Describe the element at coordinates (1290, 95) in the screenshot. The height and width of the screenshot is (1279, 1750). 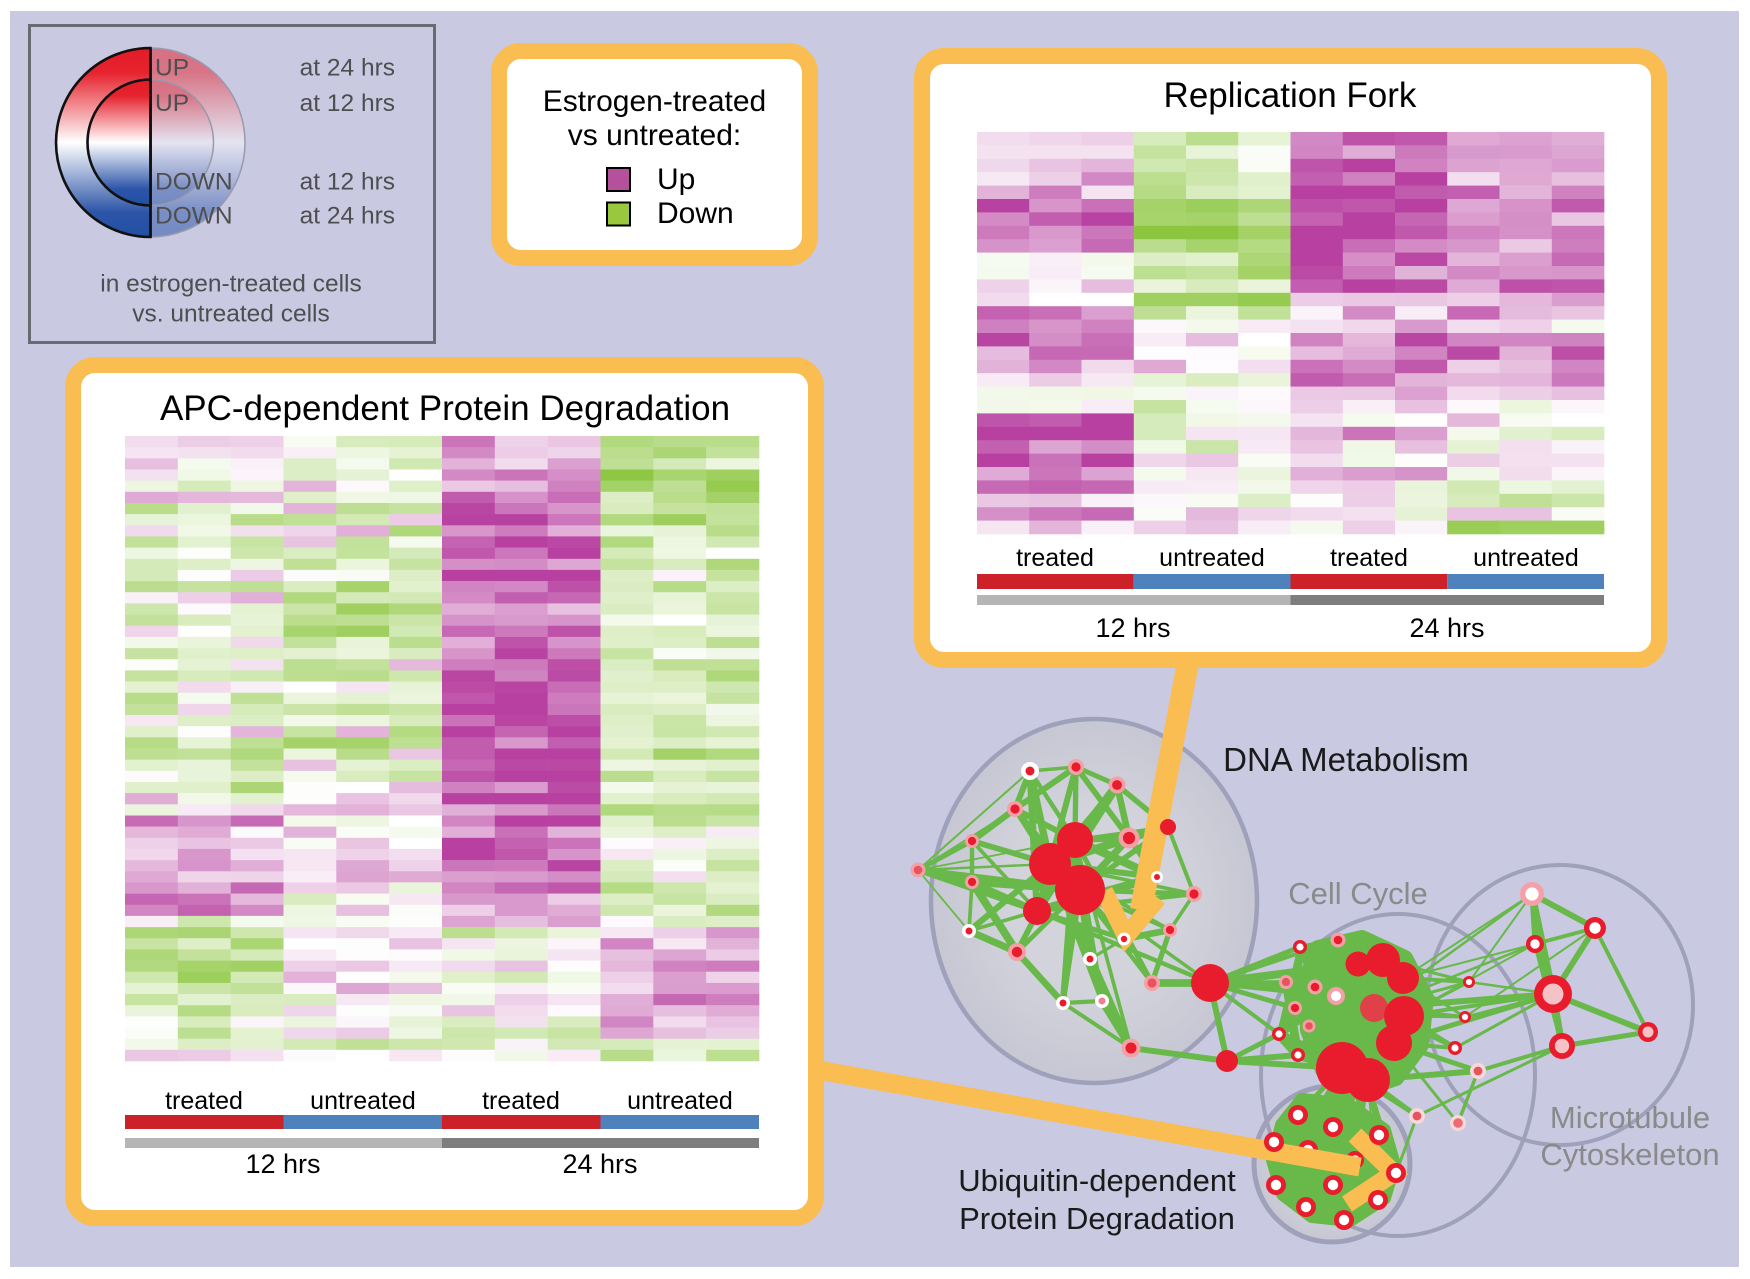
I see `svg-text: Replication Fork` at that location.